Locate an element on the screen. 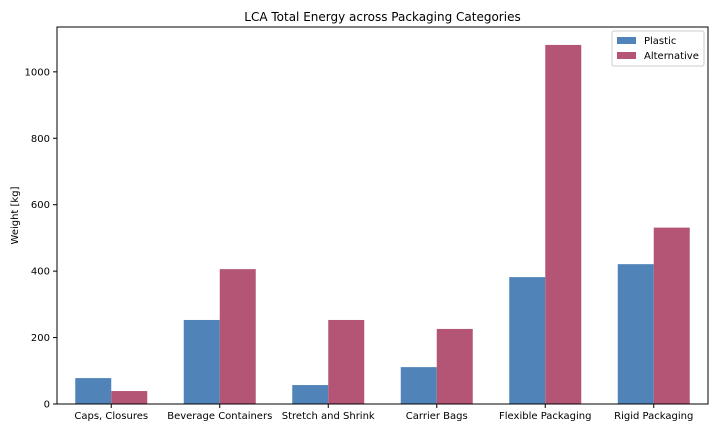 Image resolution: width=720 pixels, height=432 pixels. y-tick-label: 1000 is located at coordinates (37, 72).